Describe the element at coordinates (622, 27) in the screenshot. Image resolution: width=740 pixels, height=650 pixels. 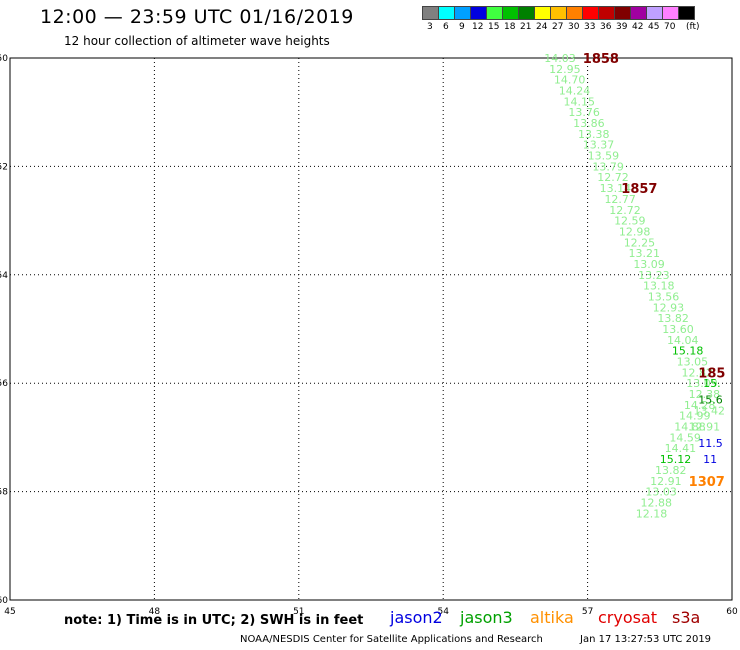
I see `color-scale-label: 39` at that location.